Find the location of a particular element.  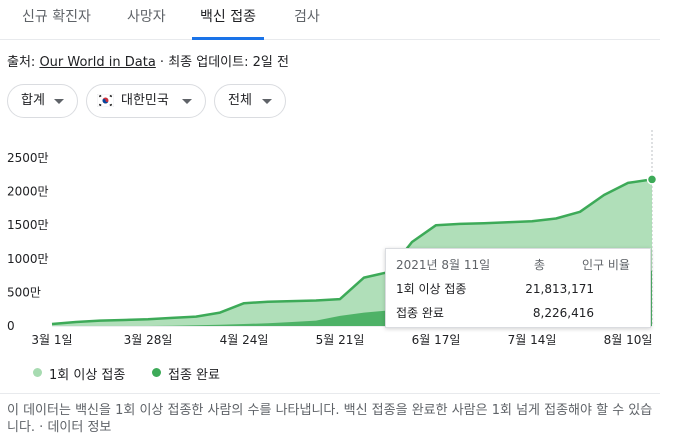

y-tick-label: 500만 is located at coordinates (24, 292).